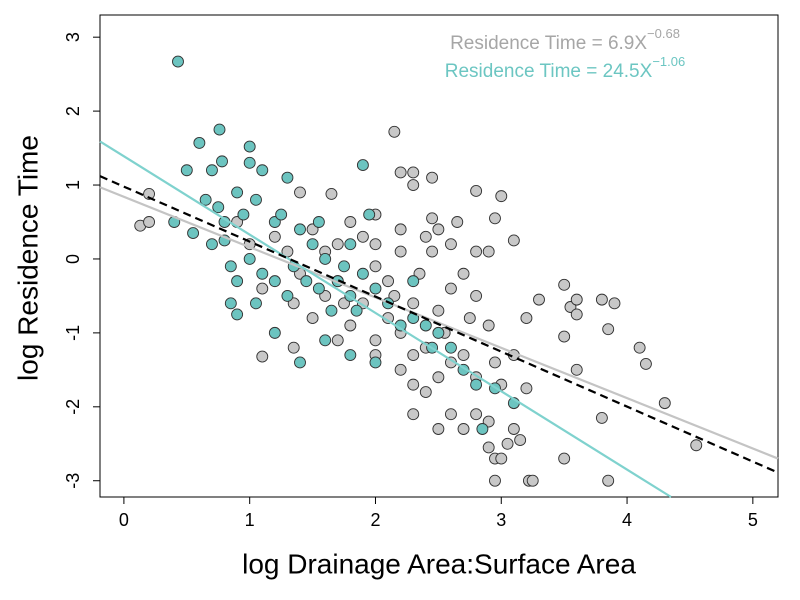 The height and width of the screenshot is (600, 800). I want to click on annotation: Residence Time = 6.9X−0.68, so click(565, 40).